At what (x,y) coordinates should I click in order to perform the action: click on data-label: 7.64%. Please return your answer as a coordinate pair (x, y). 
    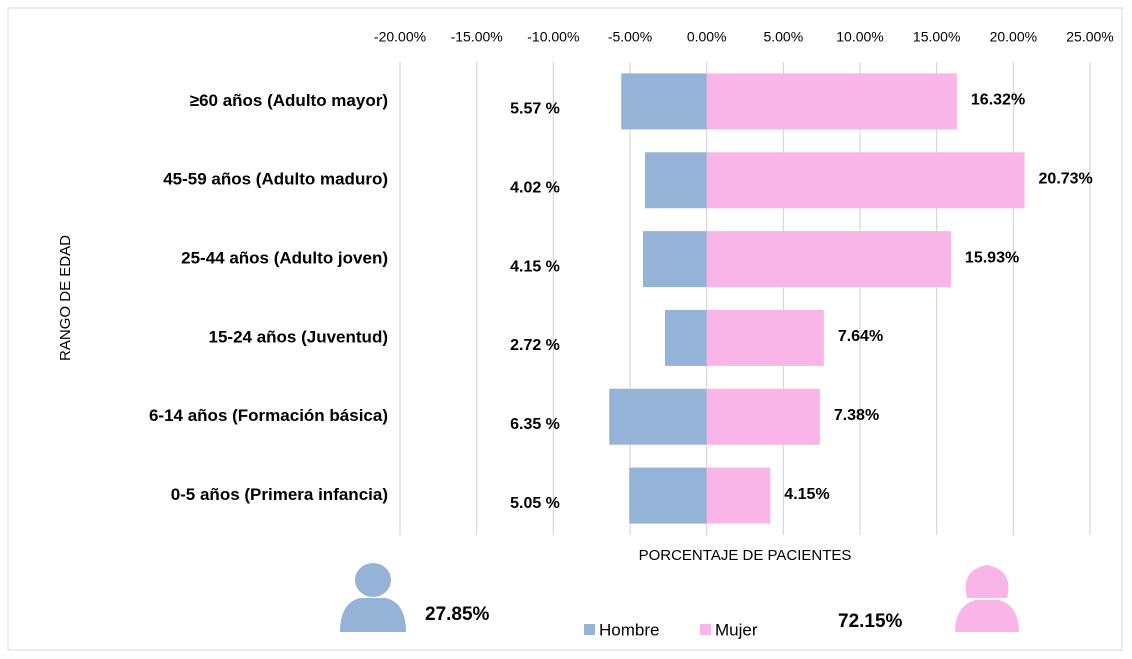
    Looking at the image, I should click on (860, 336).